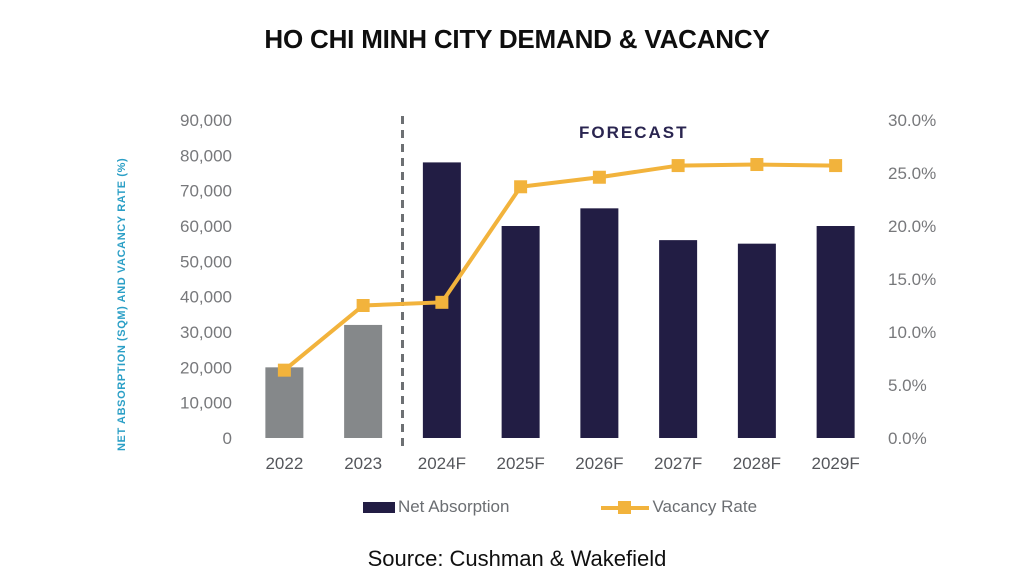  Describe the element at coordinates (521, 463) in the screenshot. I see `x-axis-label-2025F: 2025F` at that location.